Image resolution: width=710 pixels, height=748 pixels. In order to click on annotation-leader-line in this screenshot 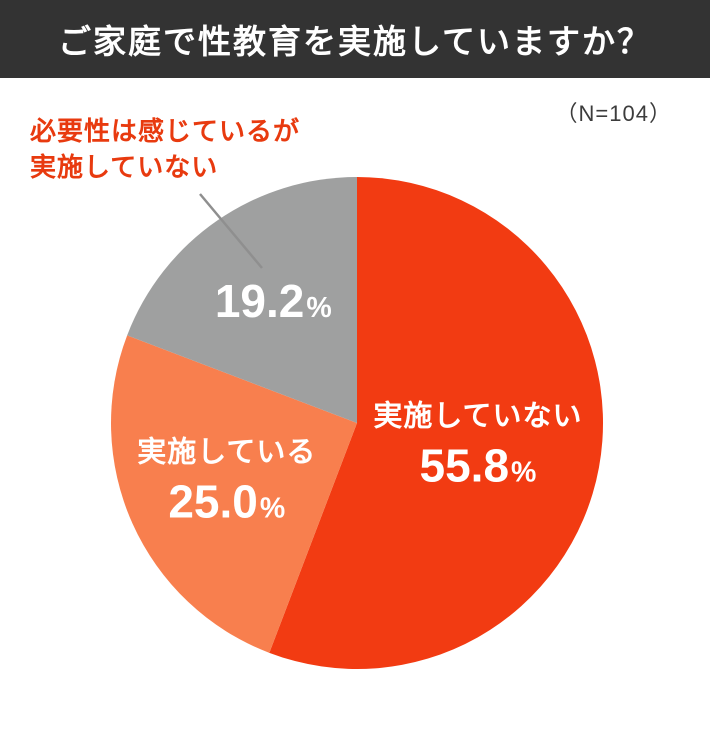, I will do `click(231, 231)`.